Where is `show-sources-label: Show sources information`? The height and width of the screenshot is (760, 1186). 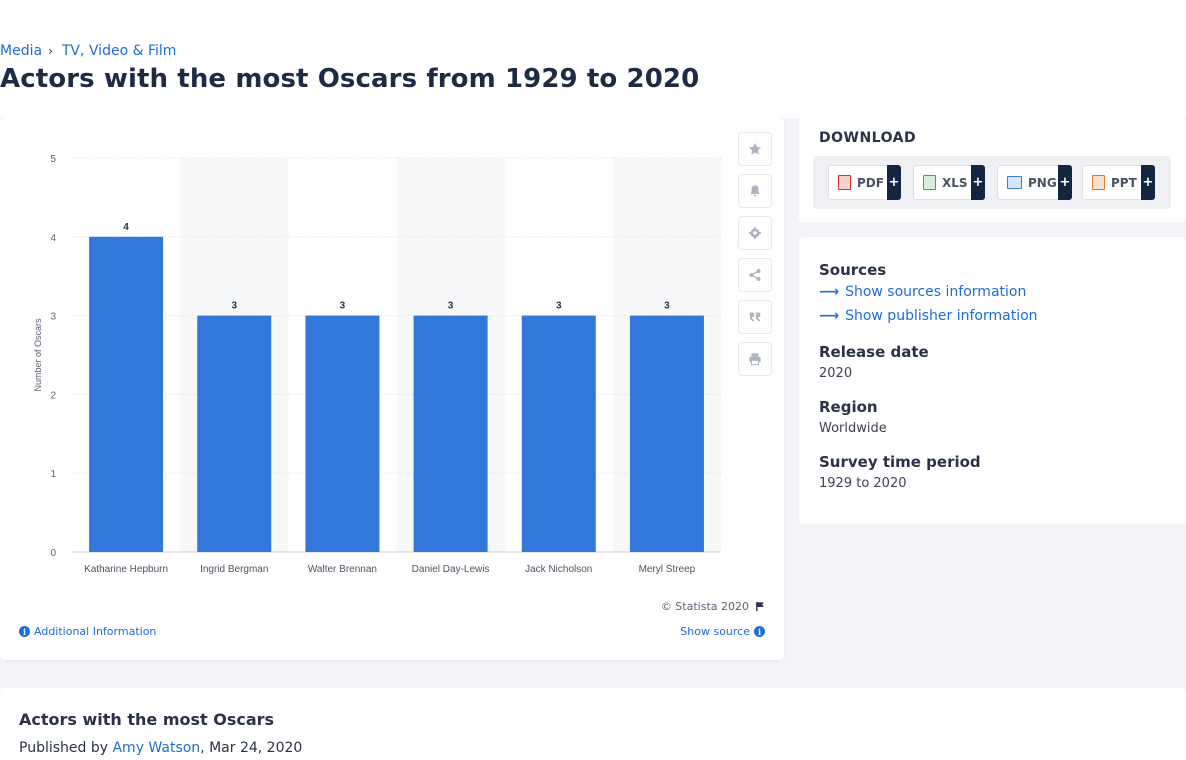 show-sources-label: Show sources information is located at coordinates (936, 292).